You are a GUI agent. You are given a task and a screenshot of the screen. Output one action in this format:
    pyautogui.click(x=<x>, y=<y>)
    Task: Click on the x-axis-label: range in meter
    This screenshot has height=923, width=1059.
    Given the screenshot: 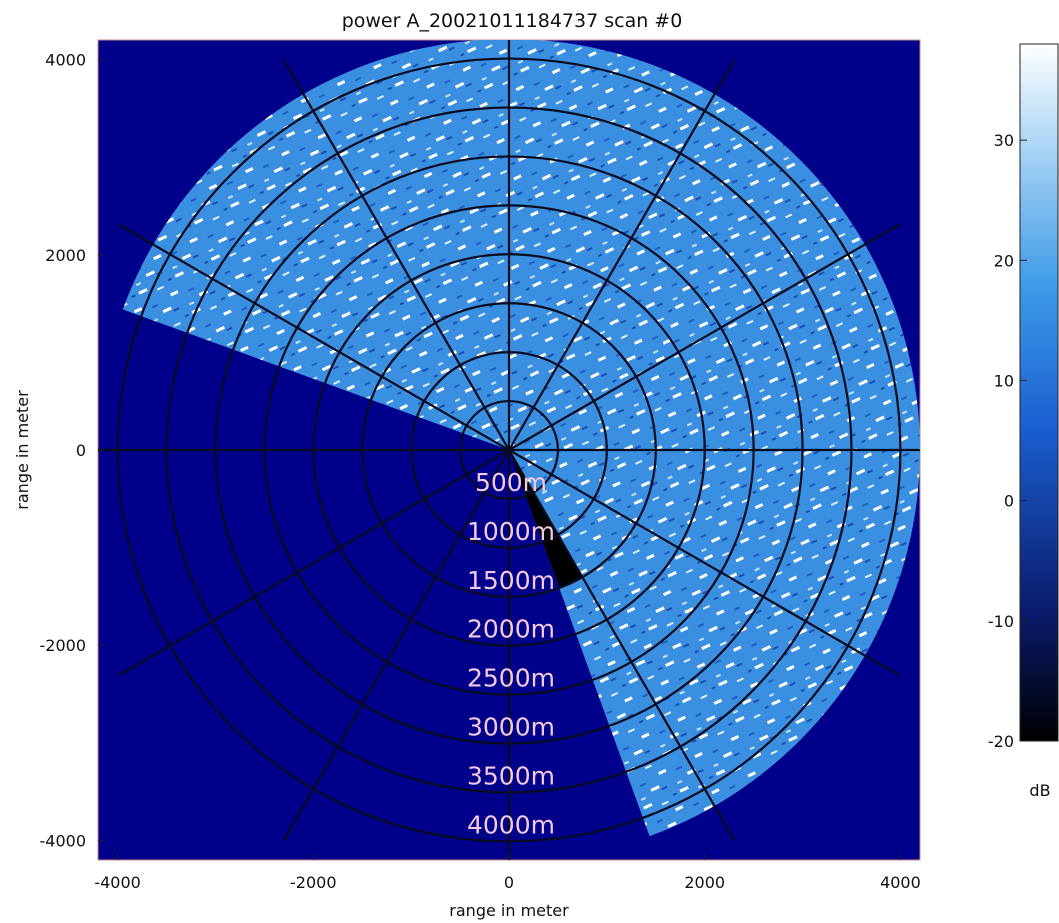 What is the action you would take?
    pyautogui.click(x=509, y=910)
    